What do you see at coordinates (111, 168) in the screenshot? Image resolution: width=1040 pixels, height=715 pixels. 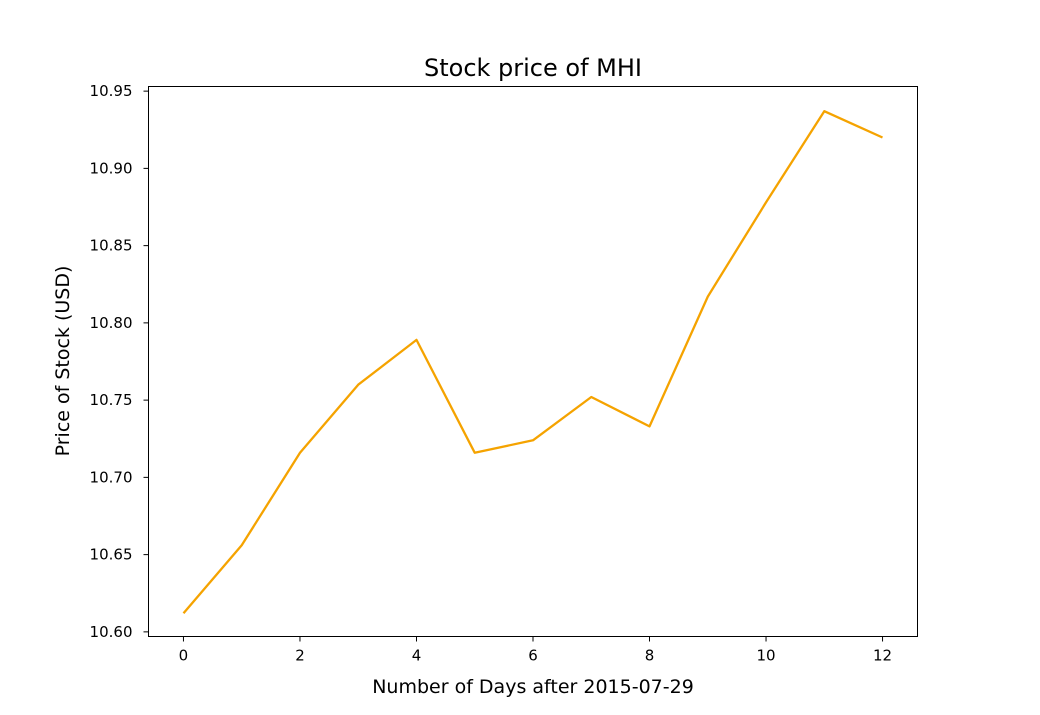 I see `y-tick-label: 10.90` at bounding box center [111, 168].